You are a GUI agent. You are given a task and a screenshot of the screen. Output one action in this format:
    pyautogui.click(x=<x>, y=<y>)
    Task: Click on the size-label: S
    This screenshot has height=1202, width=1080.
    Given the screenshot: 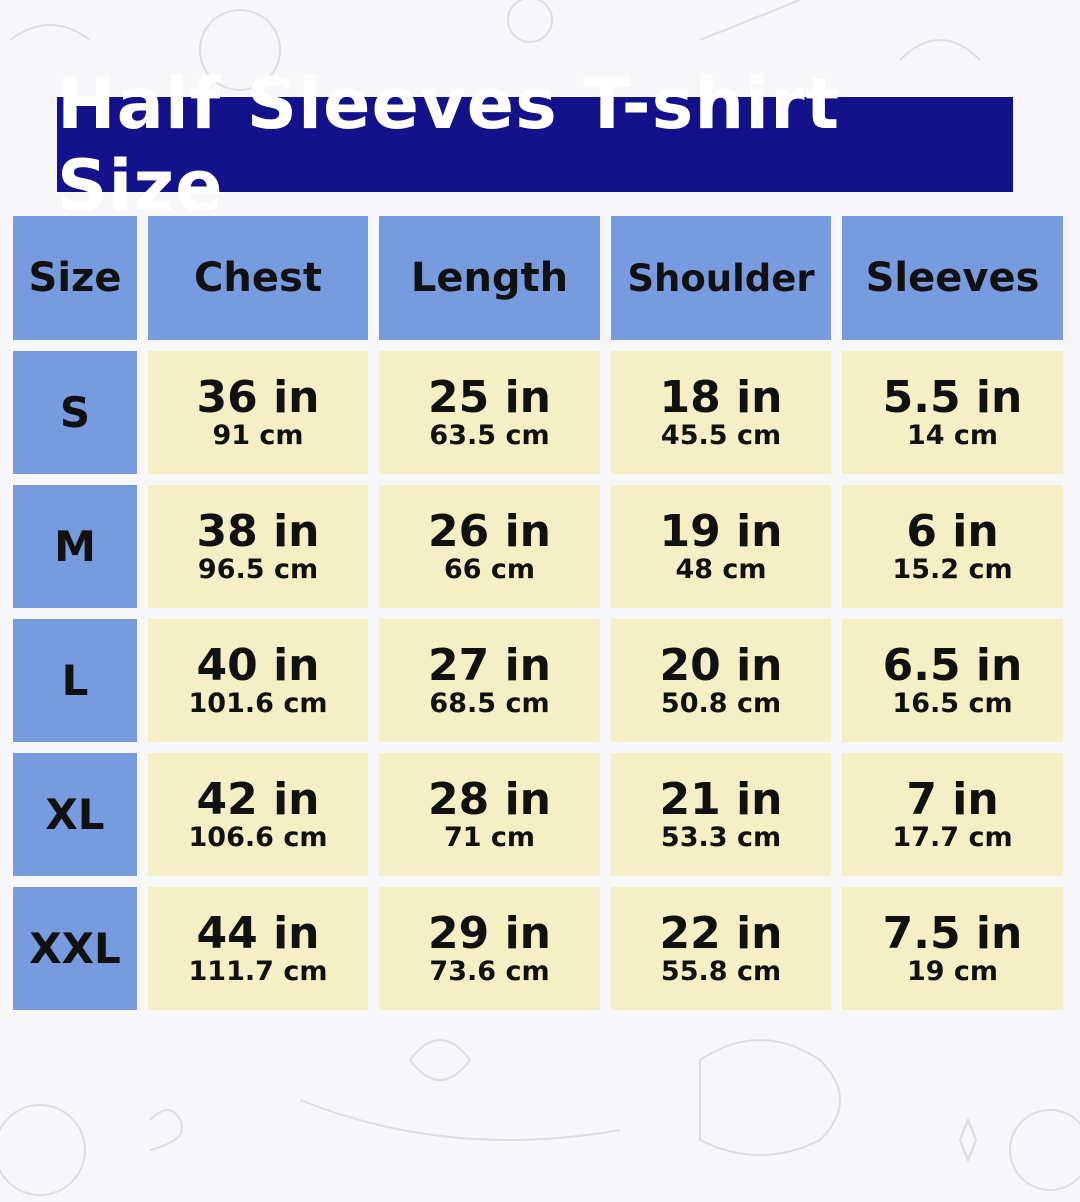 What is the action you would take?
    pyautogui.click(x=75, y=412)
    